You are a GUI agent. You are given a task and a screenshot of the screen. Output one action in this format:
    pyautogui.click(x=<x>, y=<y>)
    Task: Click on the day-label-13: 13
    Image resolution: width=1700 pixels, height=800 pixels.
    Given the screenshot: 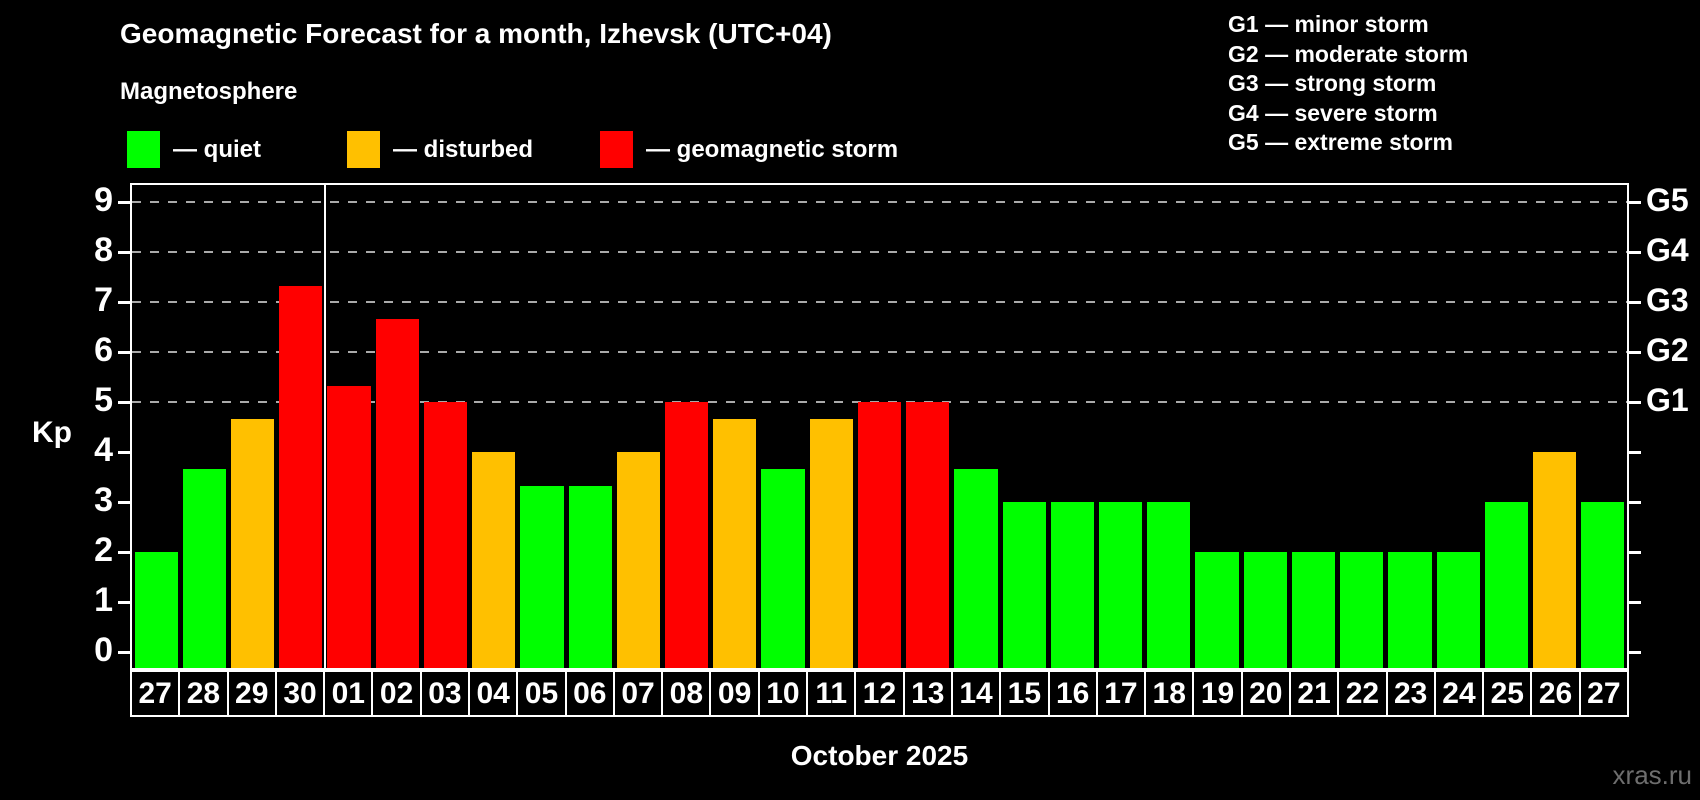 What is the action you would take?
    pyautogui.click(x=927, y=693)
    